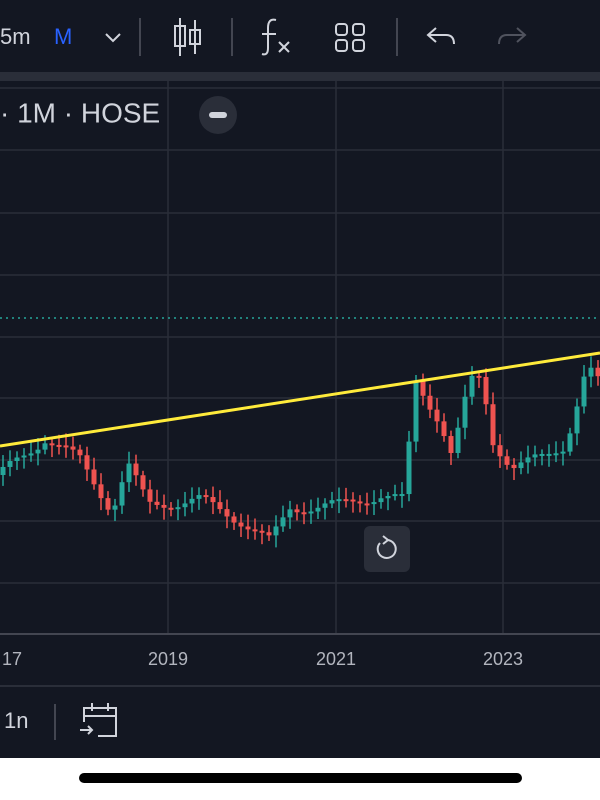 This screenshot has height=800, width=600. What do you see at coordinates (113, 38) in the screenshot?
I see `interval-dropdown` at bounding box center [113, 38].